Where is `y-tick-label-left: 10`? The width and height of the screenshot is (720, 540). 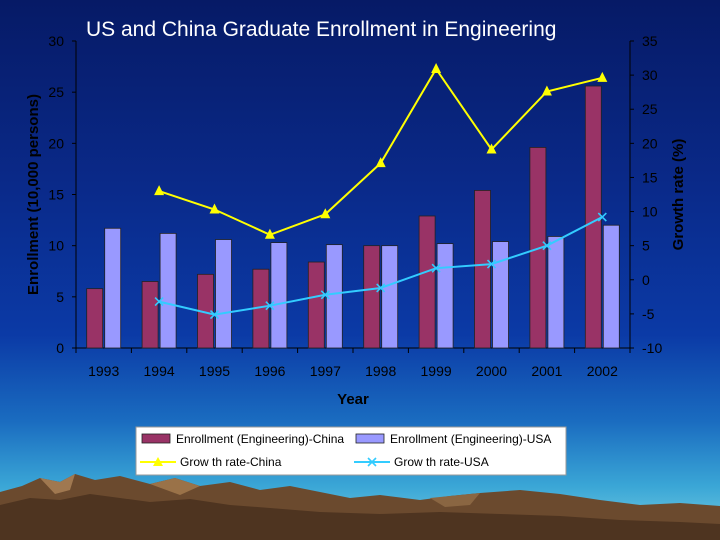
y-tick-label-left: 10 is located at coordinates (56, 246).